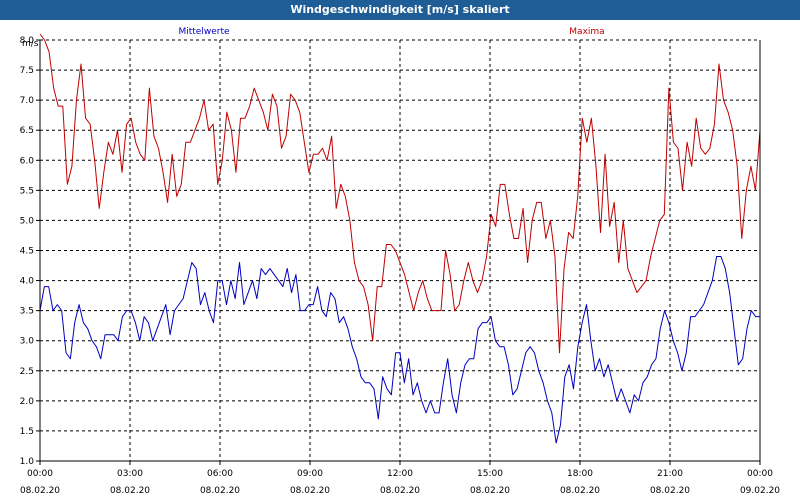 This screenshot has height=500, width=800. Describe the element at coordinates (27, 71) in the screenshot. I see `y-tick-label: 7.5` at that location.